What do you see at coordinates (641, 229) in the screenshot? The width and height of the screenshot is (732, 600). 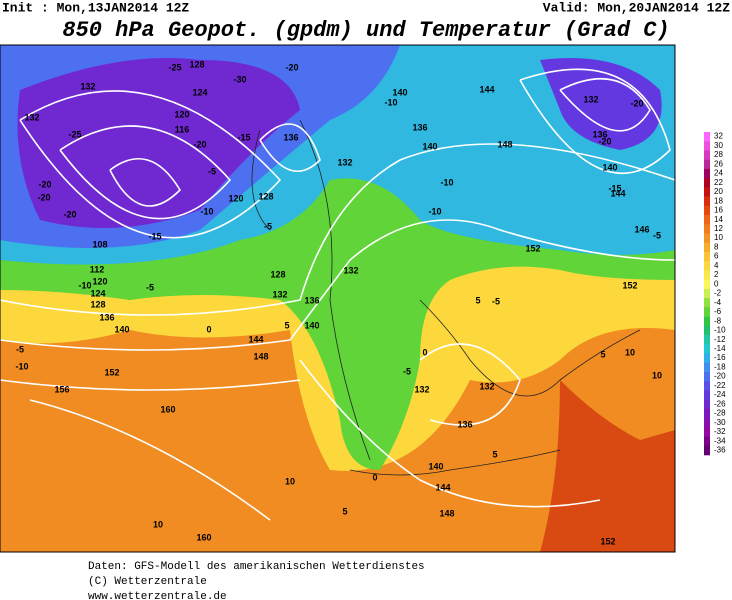 I see `contour-label: 146` at bounding box center [641, 229].